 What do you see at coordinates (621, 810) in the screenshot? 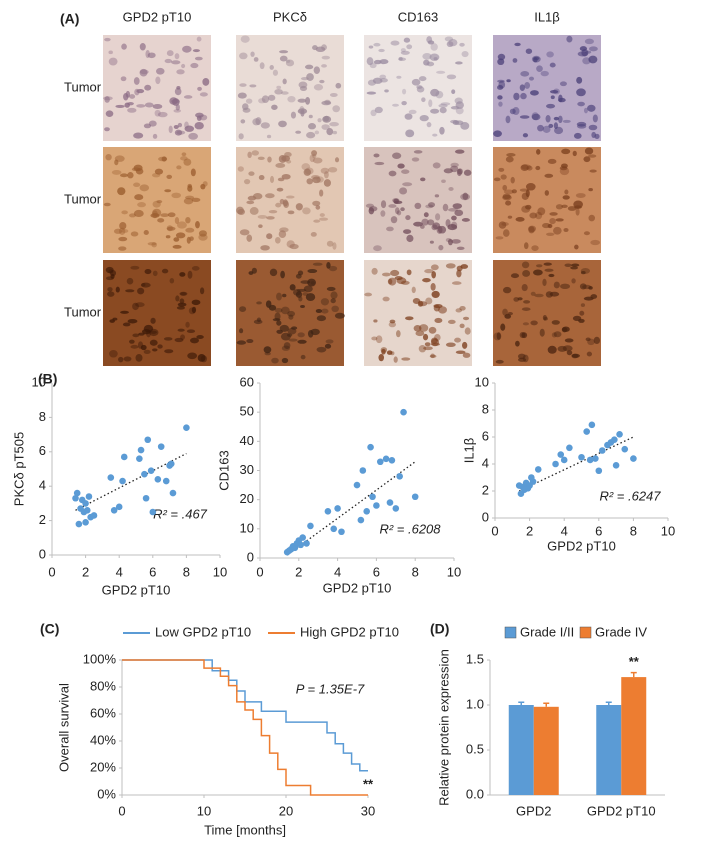
I see `x-tick-label: GPD2 pT10` at bounding box center [621, 810].